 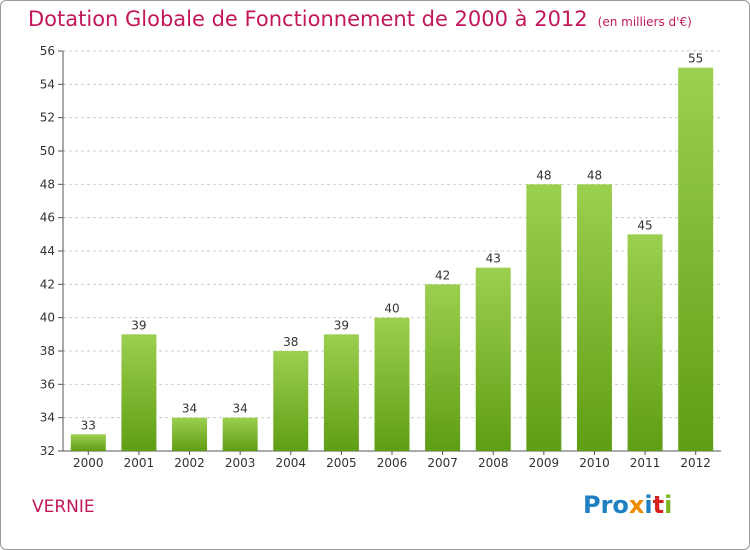 I want to click on x-tick-label-2001: 2001, so click(x=139, y=463).